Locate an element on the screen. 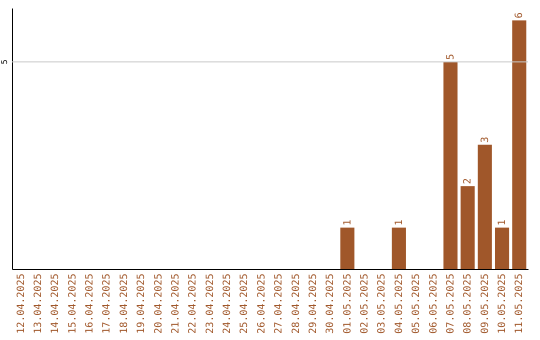 This screenshot has width=540, height=340. x-tick-label: 22.04.2025 is located at coordinates (193, 304).